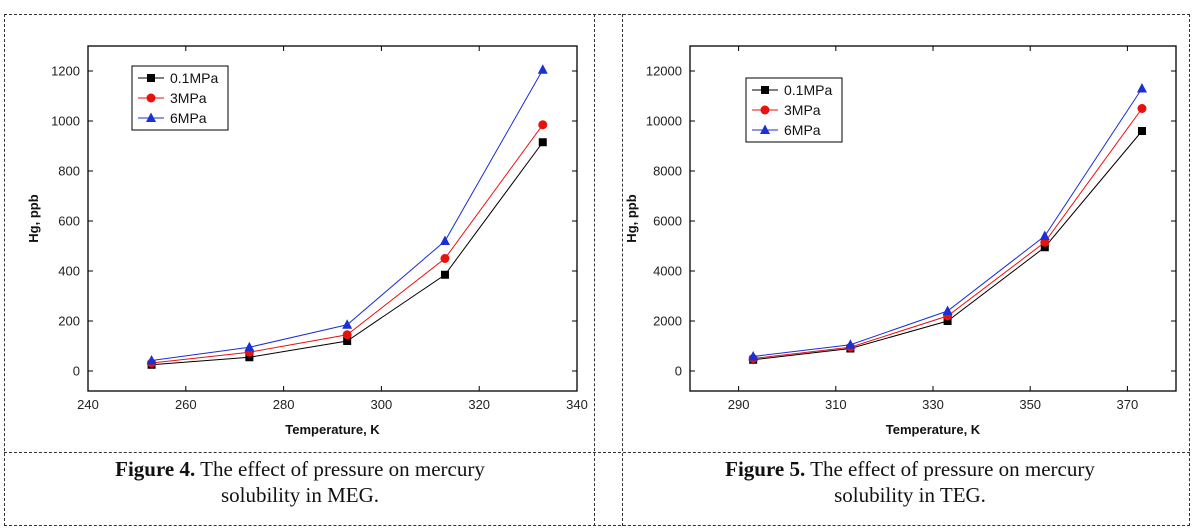 This screenshot has height=529, width=1193. Describe the element at coordinates (947, 245) in the screenshot. I see `series-line-0.1MPa` at that location.